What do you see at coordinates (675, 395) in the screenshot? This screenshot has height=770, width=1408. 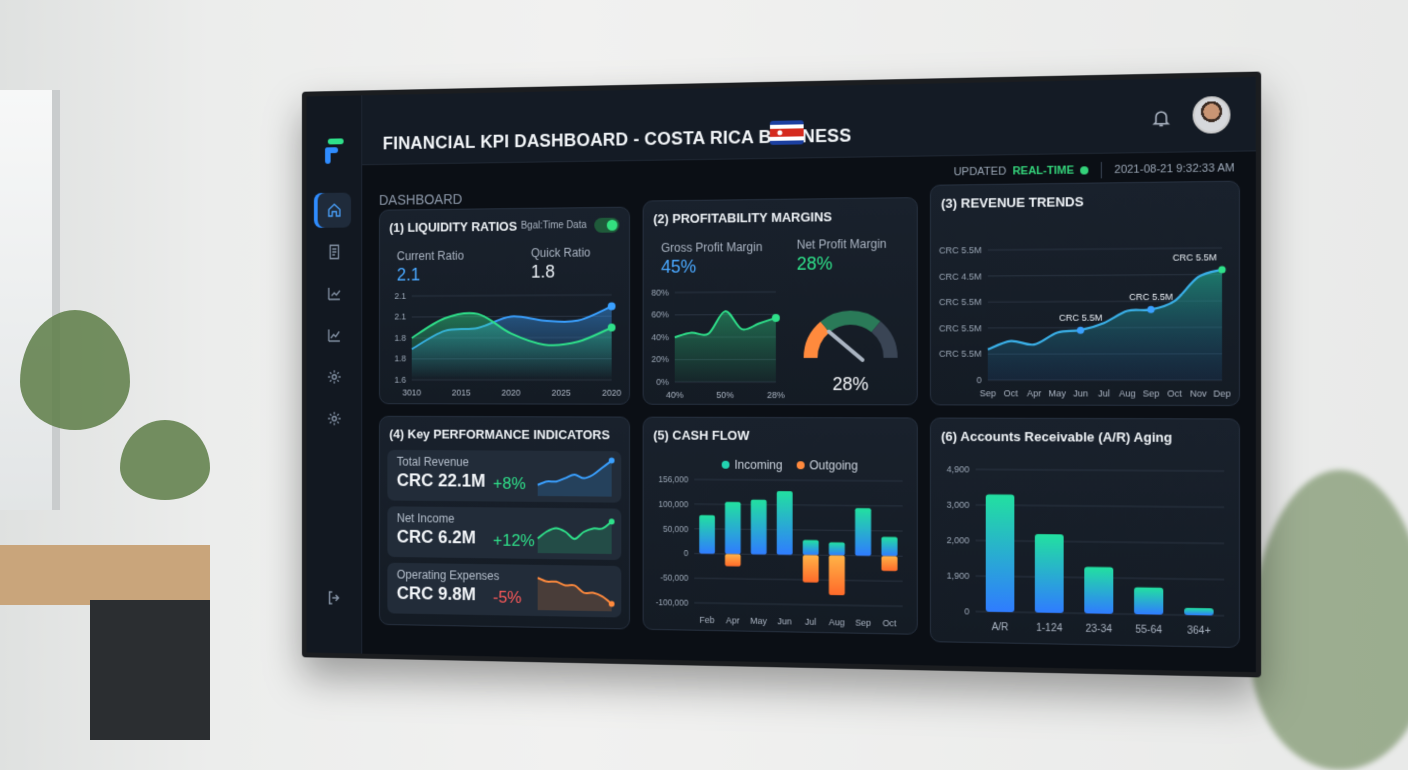 I see `x-tick-label: 40%` at bounding box center [675, 395].